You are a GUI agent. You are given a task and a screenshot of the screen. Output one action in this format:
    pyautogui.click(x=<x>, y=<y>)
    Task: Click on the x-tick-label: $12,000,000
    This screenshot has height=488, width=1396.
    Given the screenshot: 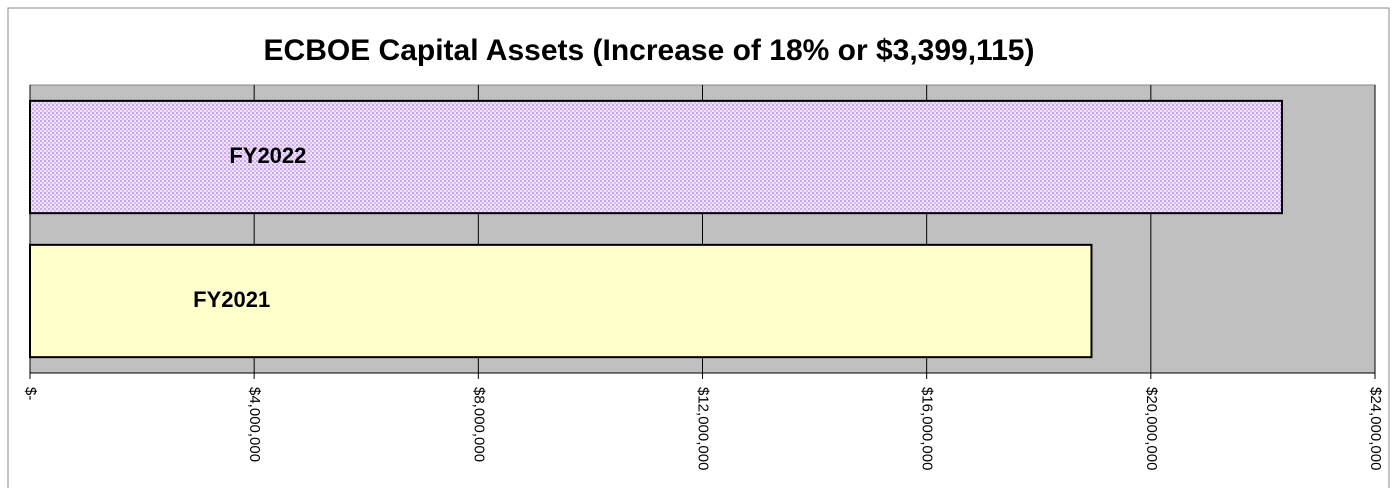 What is the action you would take?
    pyautogui.click(x=703, y=428)
    